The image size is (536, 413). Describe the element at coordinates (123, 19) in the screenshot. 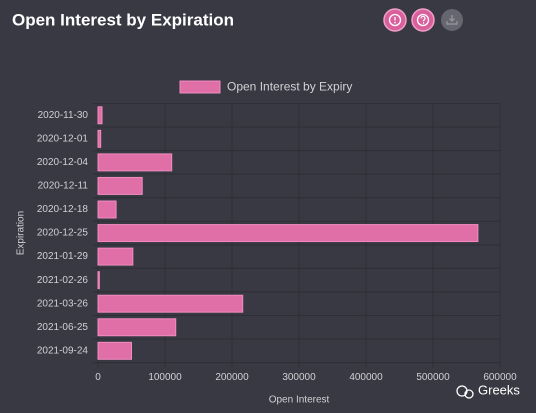

I see `page-title: Open Interest by Expiration` at that location.